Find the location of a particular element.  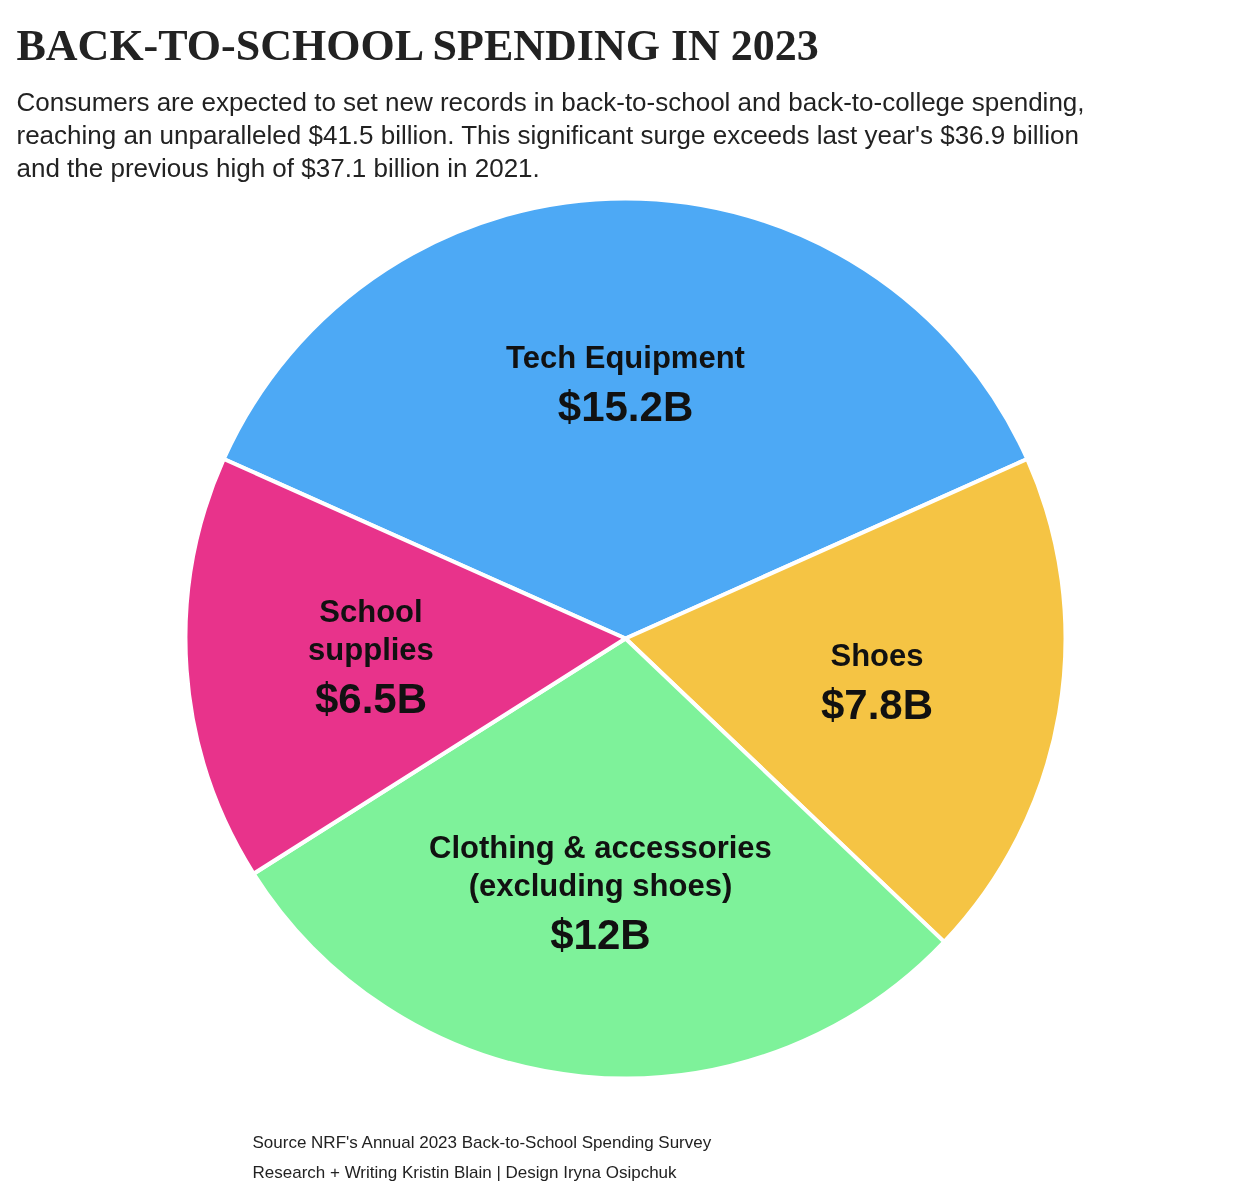

chart-subtitle: Consumers are expected to set new records in back-to-school and back-to-college spending, reaching an unparalleled $41.5 billion. This significant surge exceeds last year's $36.9 billion and the previous high of $37.1 billion in 2021. is located at coordinates (550, 134).